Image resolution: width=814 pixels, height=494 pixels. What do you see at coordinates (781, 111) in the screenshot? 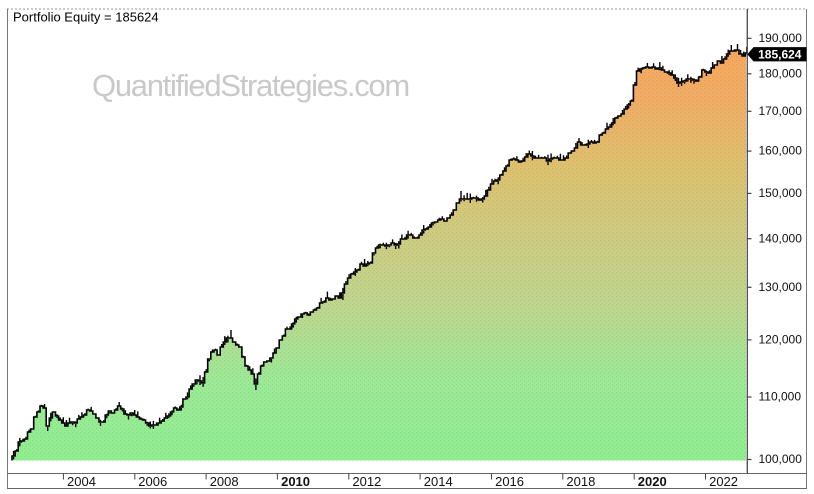
I see `svg-text: 170,000` at bounding box center [781, 111].